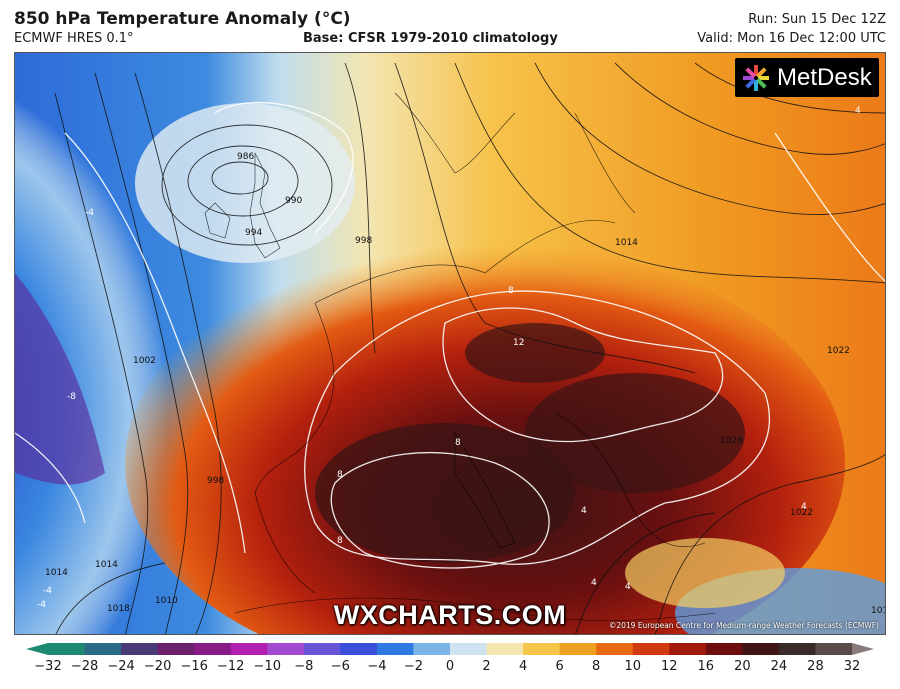 The image size is (900, 689). I want to click on colorbar-tick-label: −4, so click(377, 666).